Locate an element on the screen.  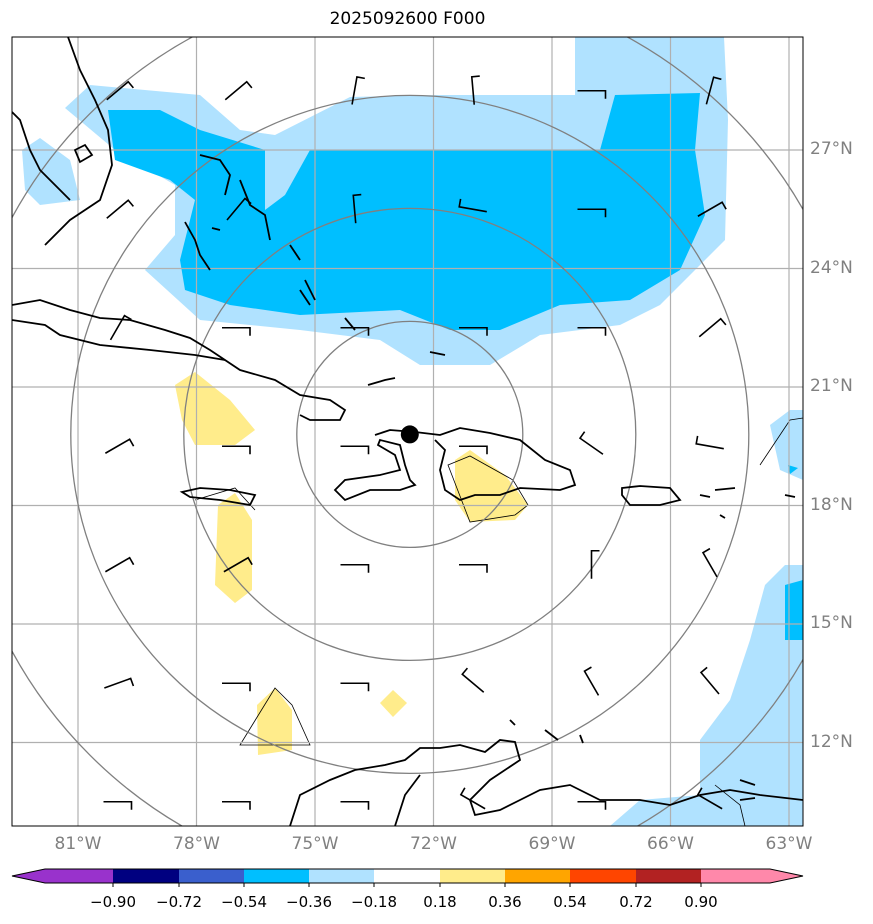
lat-label: 12°N is located at coordinates (831, 741).